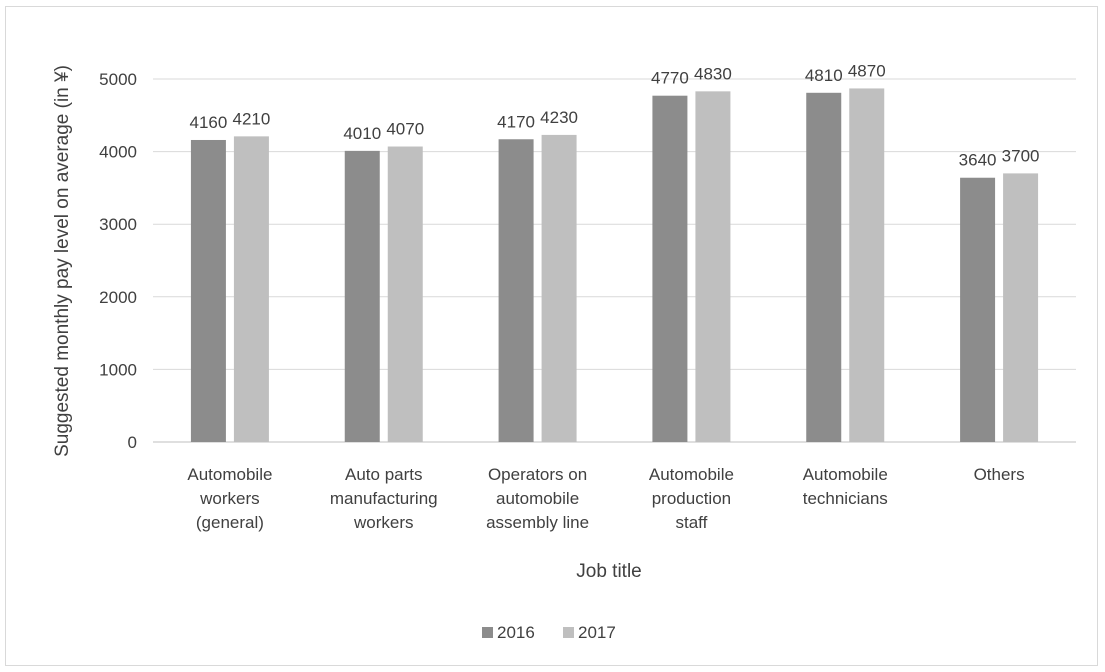 This screenshot has height=672, width=1105. Describe the element at coordinates (384, 498) in the screenshot. I see `x-category-label: Auto parts manufacturing workers` at that location.